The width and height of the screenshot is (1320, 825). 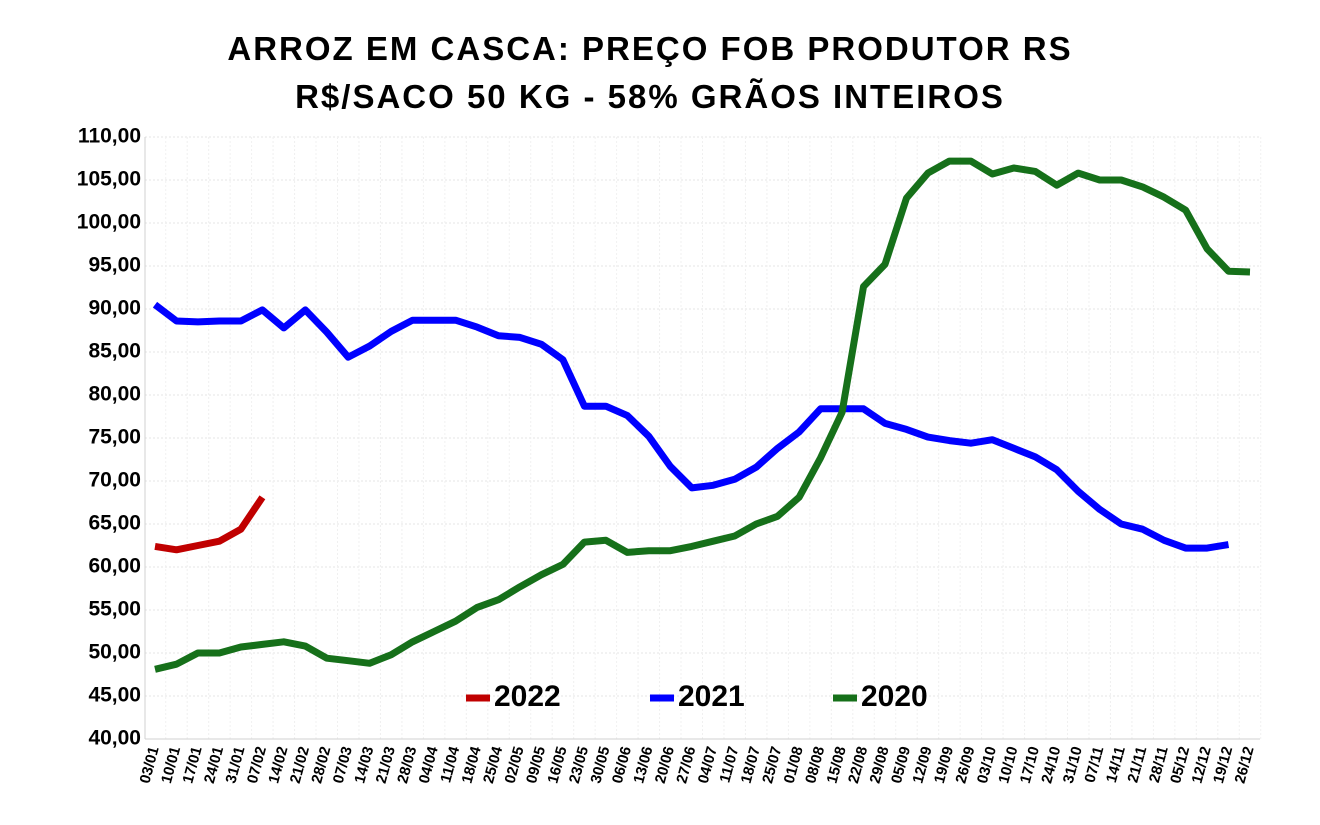 What do you see at coordinates (527, 696) in the screenshot?
I see `legend-label: 2022` at bounding box center [527, 696].